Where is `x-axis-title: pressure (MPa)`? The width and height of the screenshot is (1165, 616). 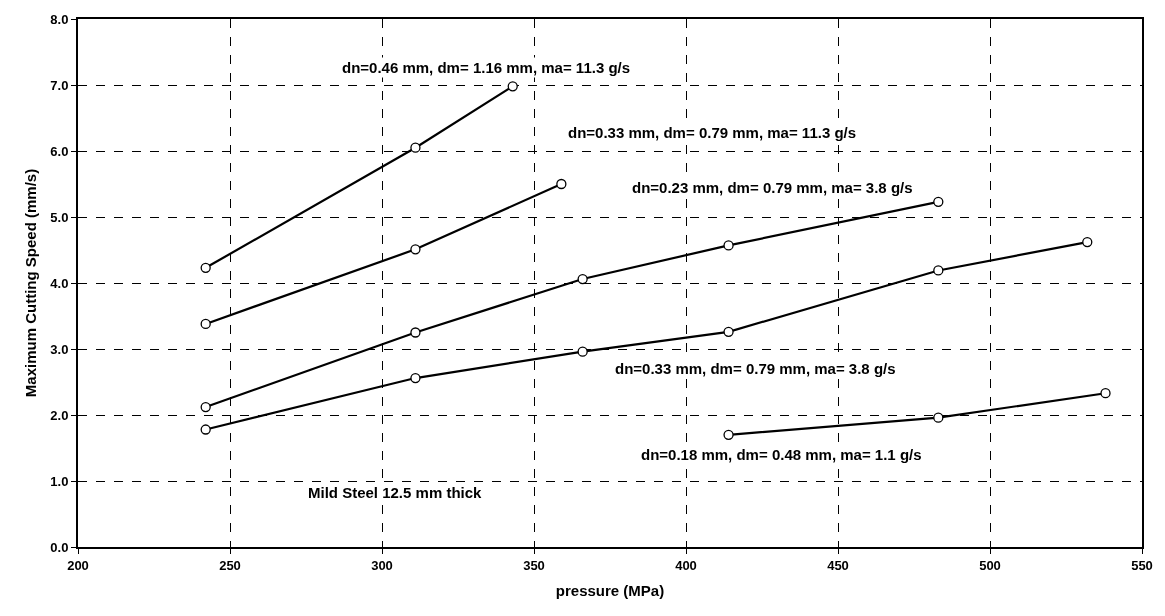 x-axis-title: pressure (MPa) is located at coordinates (610, 591).